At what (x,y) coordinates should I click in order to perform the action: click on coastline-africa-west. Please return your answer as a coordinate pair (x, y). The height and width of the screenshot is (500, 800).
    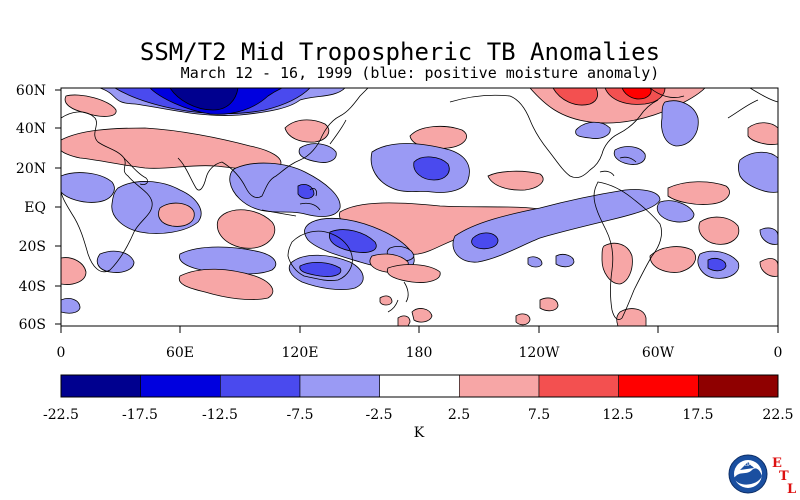
    Looking at the image, I should click on (752, 103).